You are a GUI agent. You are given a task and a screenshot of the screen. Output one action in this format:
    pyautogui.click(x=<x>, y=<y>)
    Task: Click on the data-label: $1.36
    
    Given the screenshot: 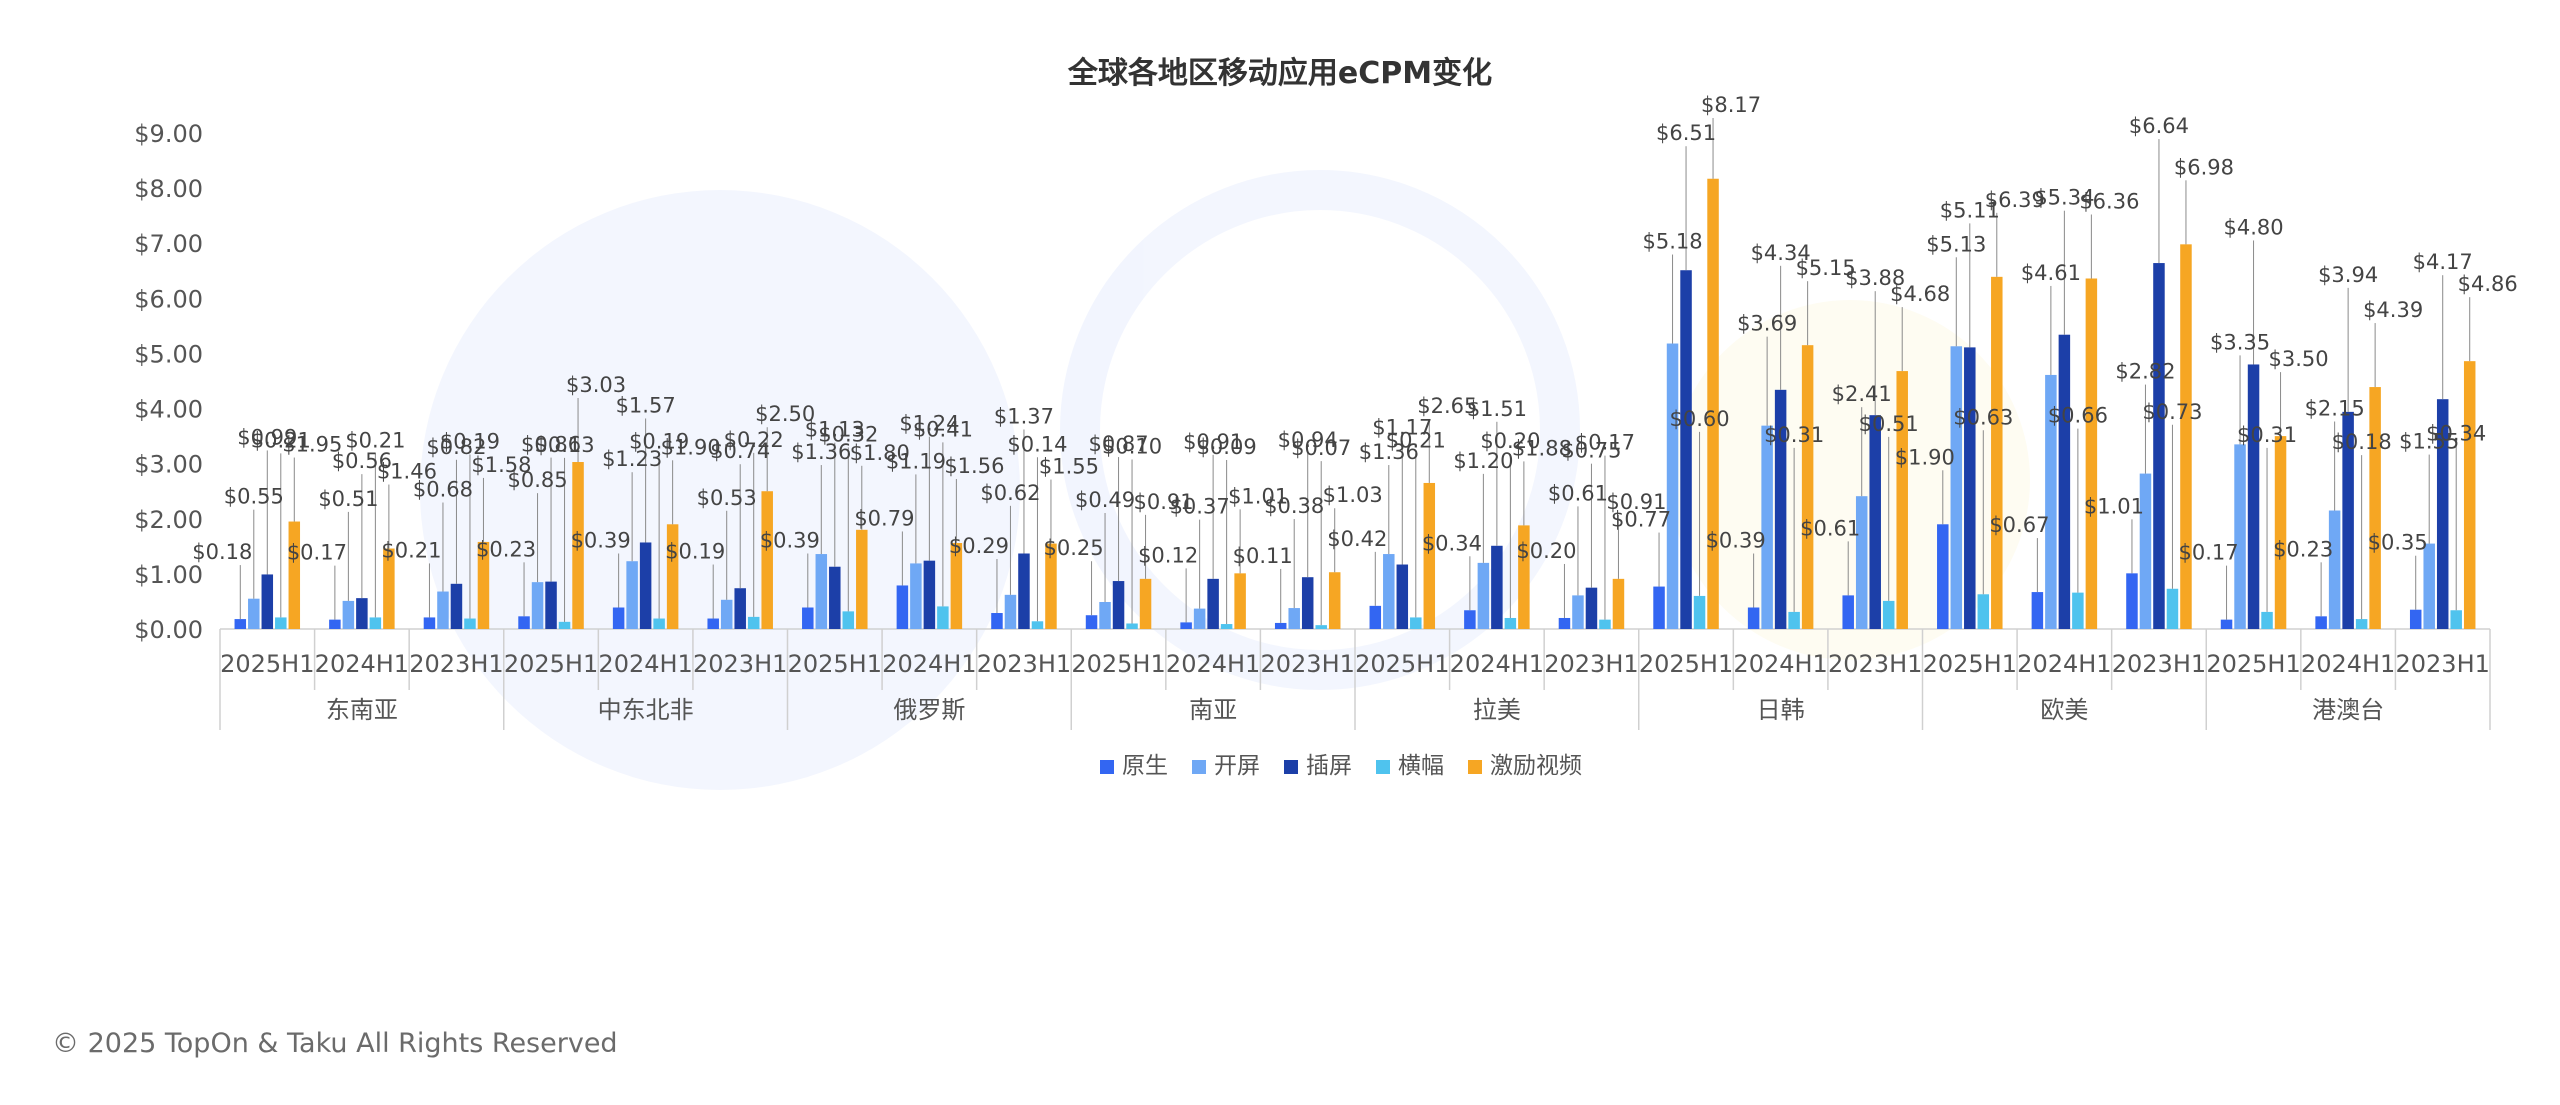 What is the action you would take?
    pyautogui.click(x=821, y=452)
    